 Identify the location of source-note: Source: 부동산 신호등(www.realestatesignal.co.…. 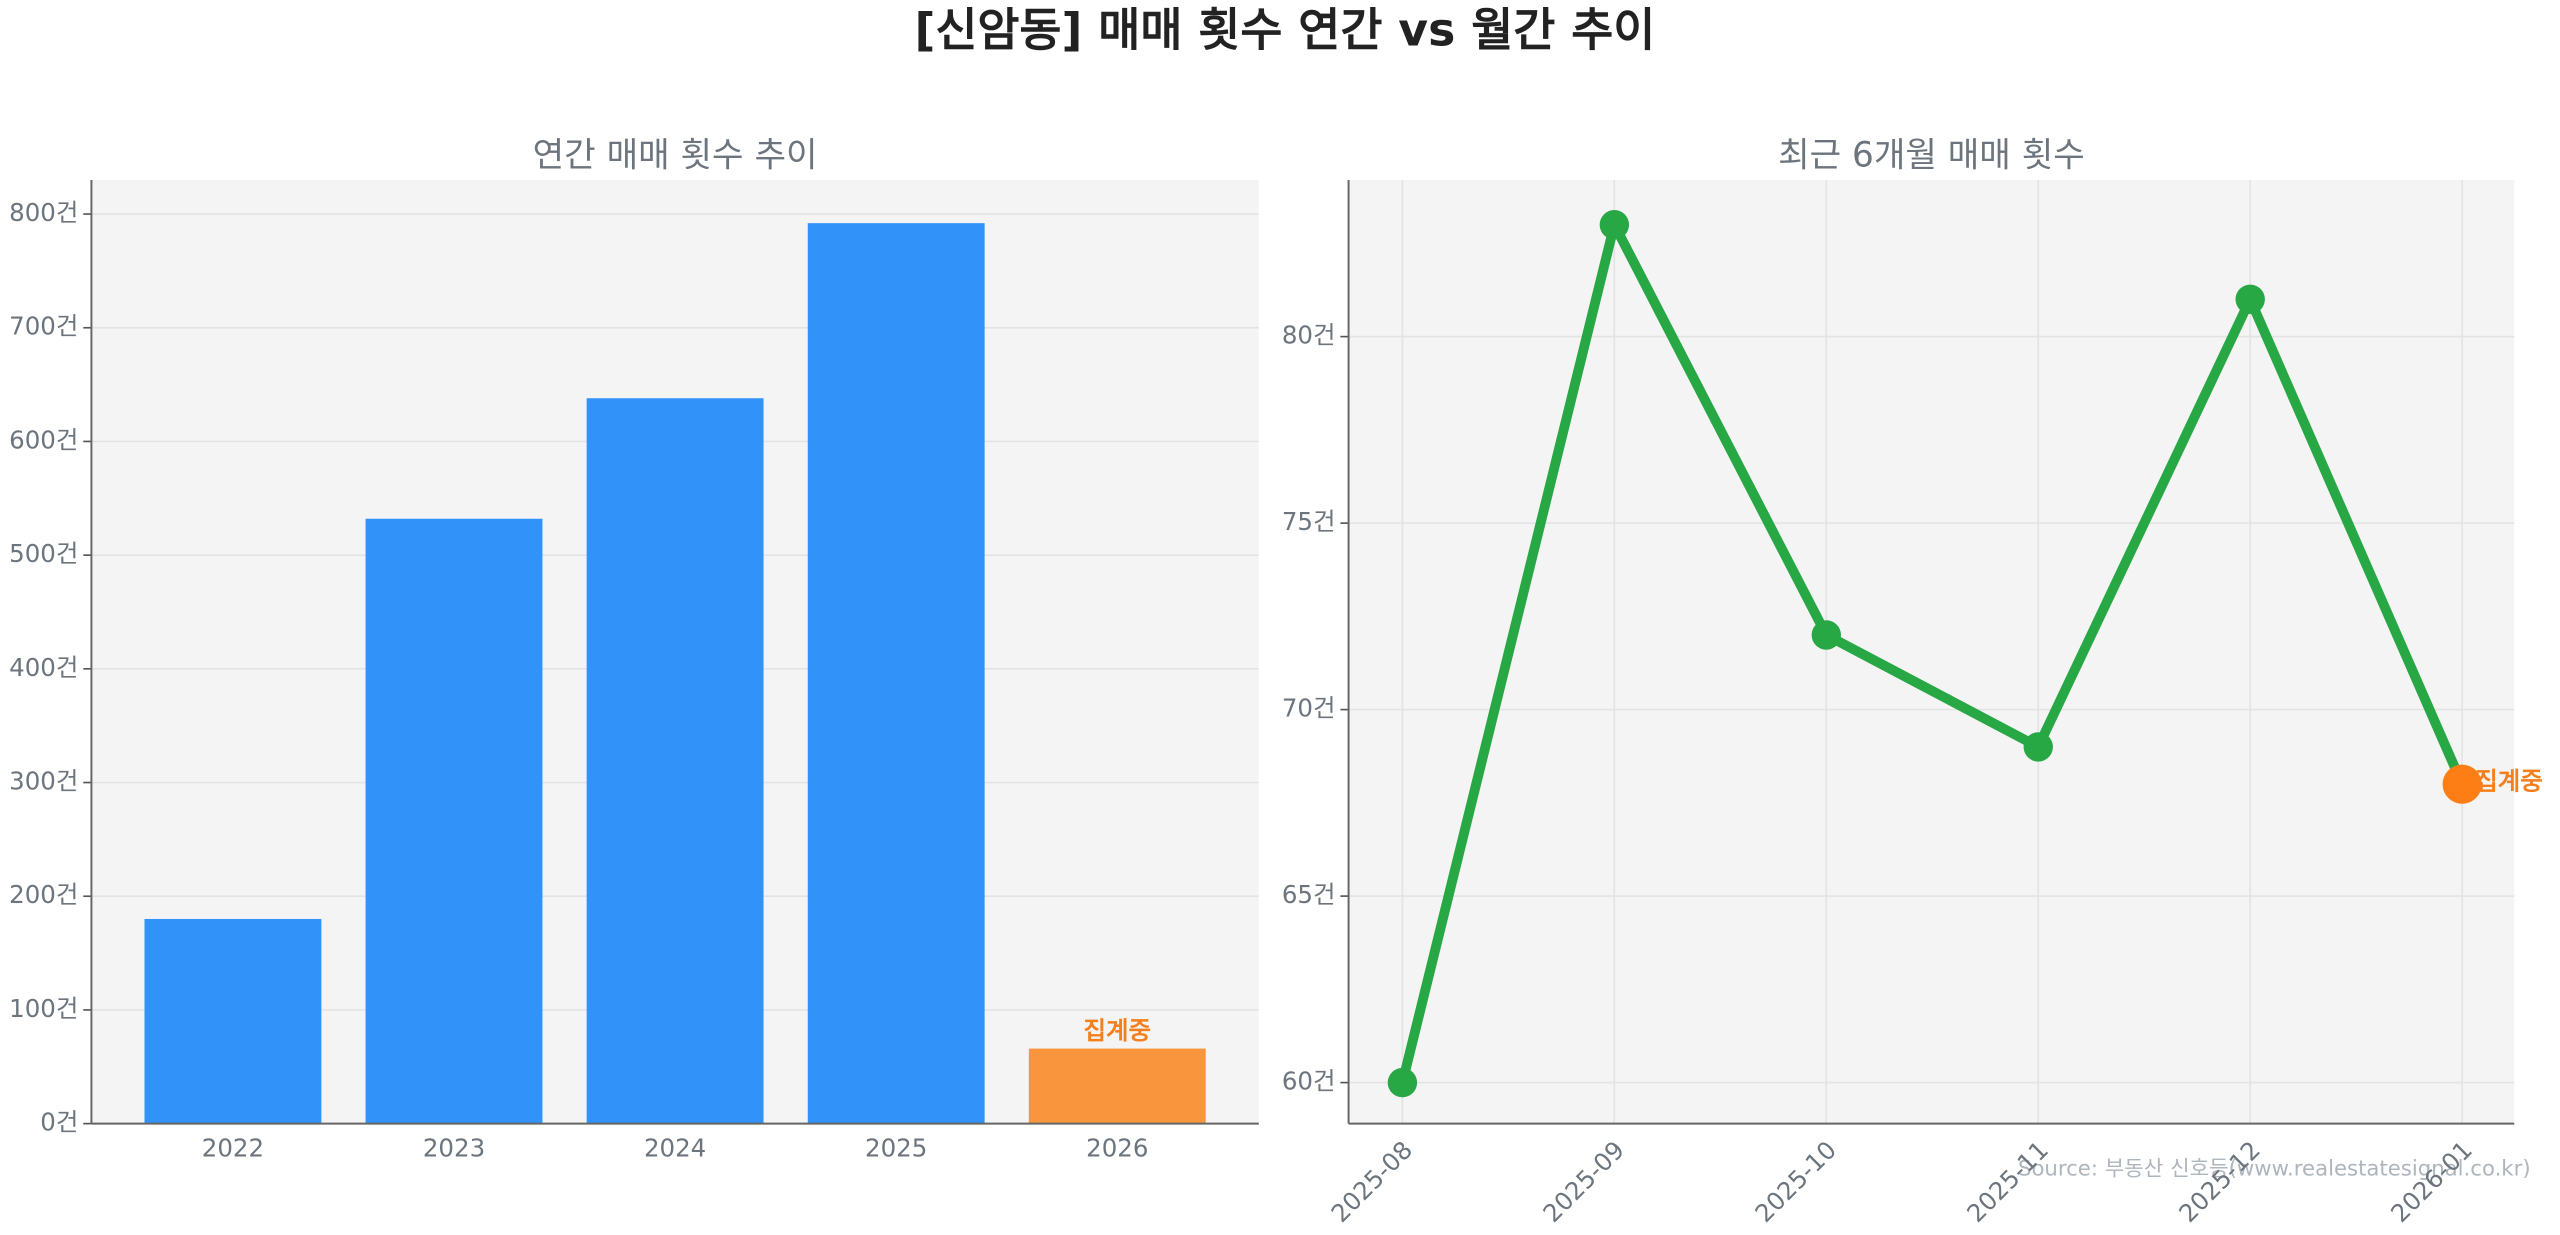
(2274, 1168).